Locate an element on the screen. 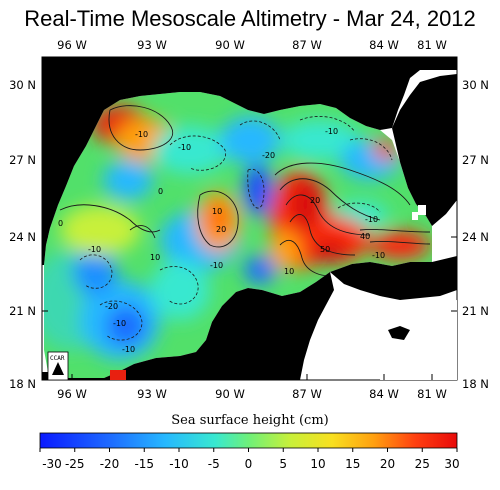  lat-label-right: 21 N is located at coordinates (475, 311).